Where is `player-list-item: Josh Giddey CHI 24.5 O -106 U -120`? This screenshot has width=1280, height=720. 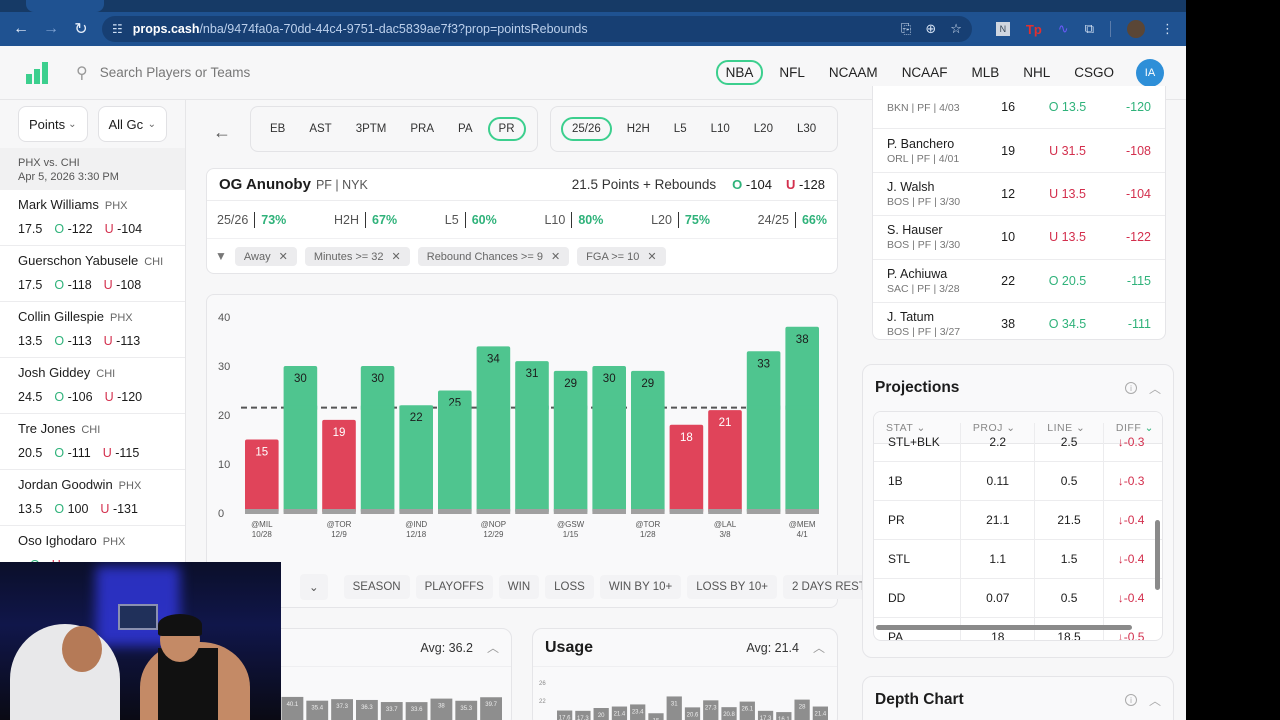
player-list-item: Josh Giddey CHI 24.5 O -106 U -120 is located at coordinates (92, 386).